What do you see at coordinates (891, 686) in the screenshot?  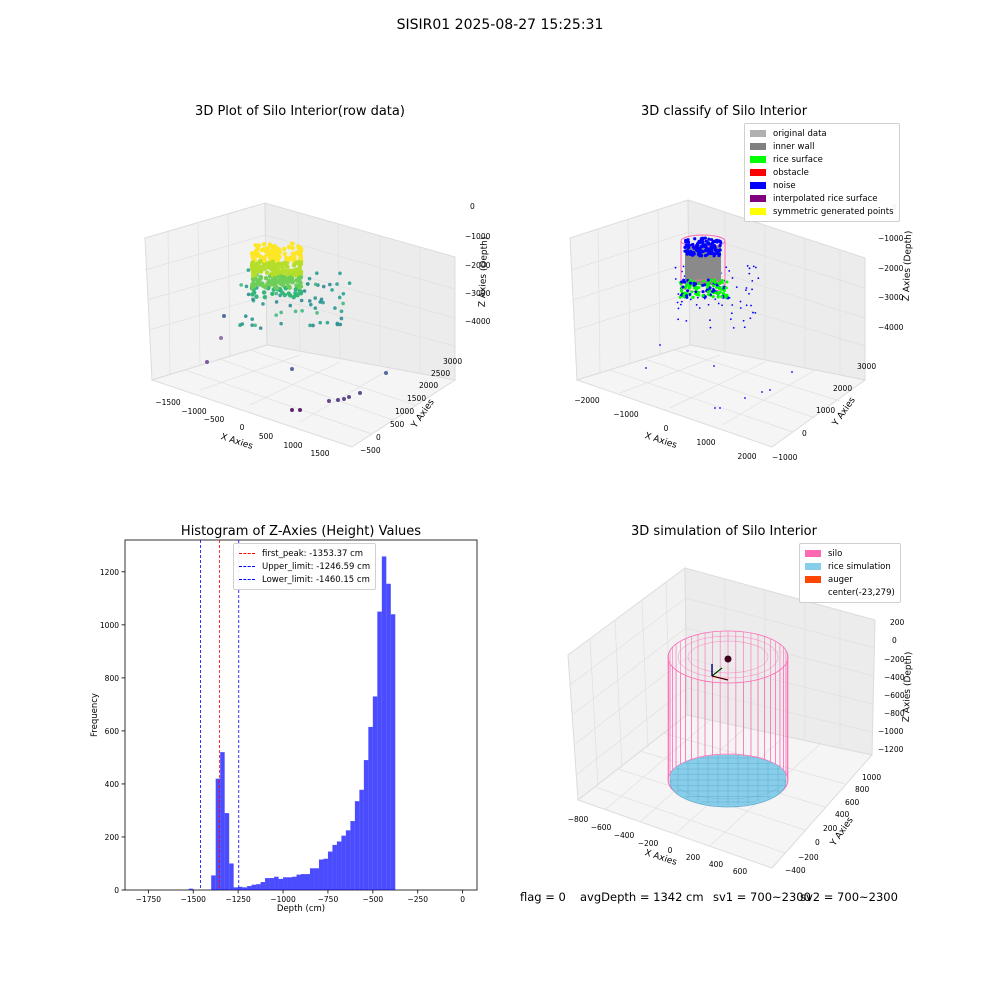 I see `panel4-z-ticks: 200 0 −200 −400 −600 −800 −1000 −1200` at bounding box center [891, 686].